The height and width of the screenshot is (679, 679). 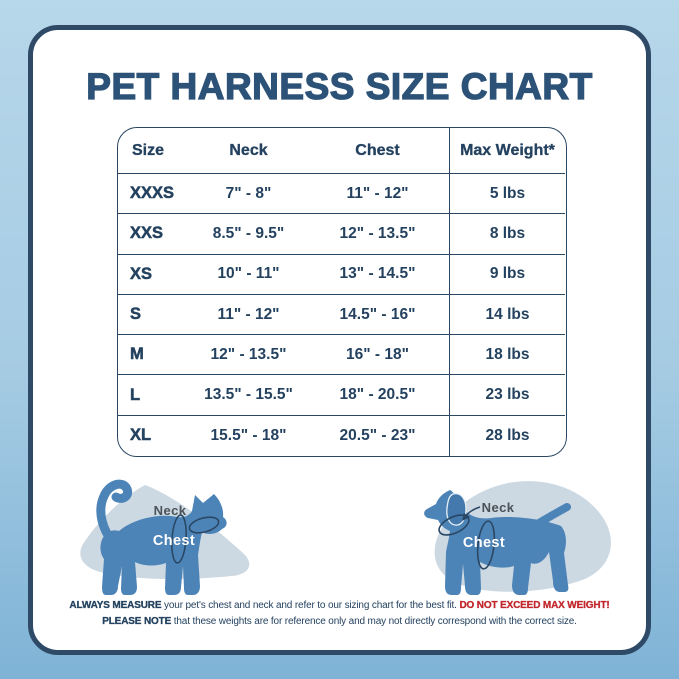 I want to click on dog-neck-label: Neck, so click(x=498, y=507).